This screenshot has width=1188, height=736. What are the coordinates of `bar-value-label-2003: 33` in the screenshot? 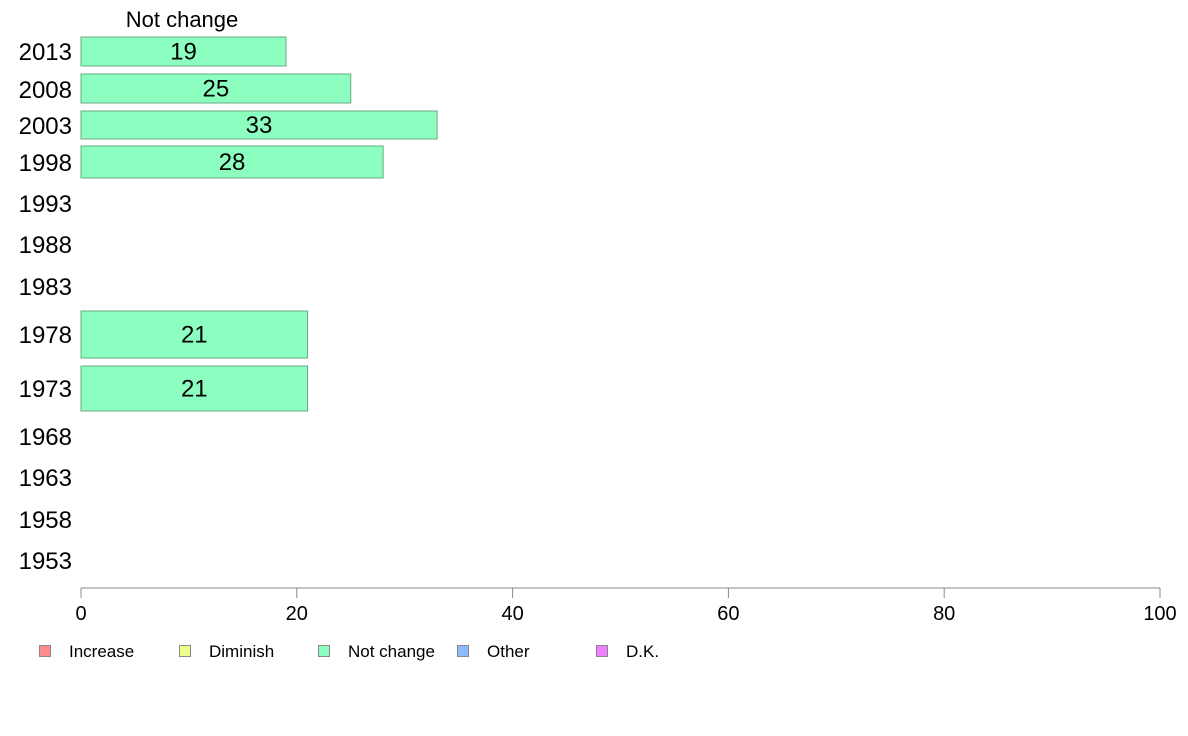 It's located at (259, 125).